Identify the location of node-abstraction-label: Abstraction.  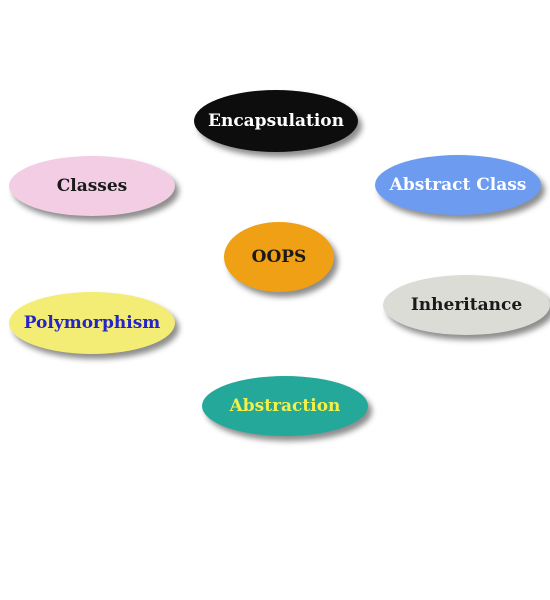
(285, 406).